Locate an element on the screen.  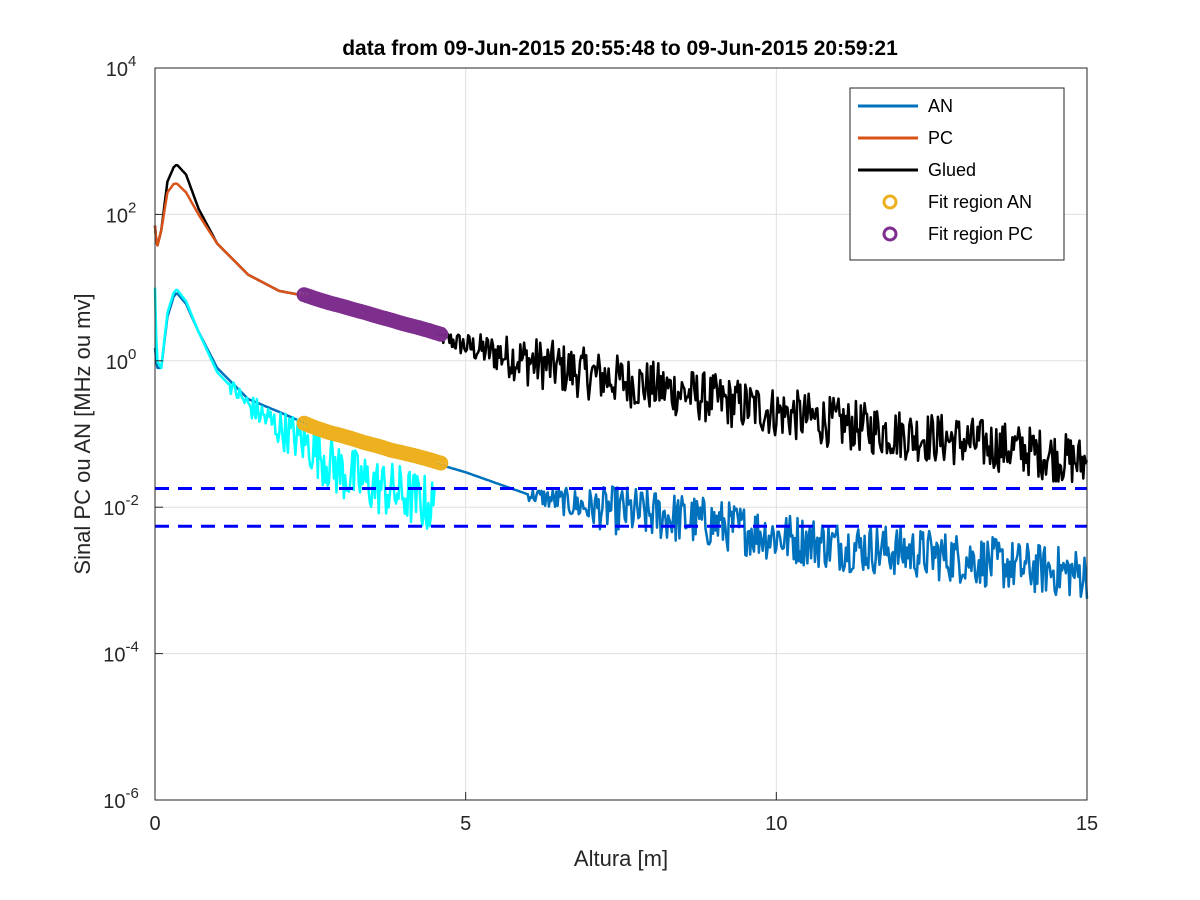
series-5-line is located at coordinates (294, 408).